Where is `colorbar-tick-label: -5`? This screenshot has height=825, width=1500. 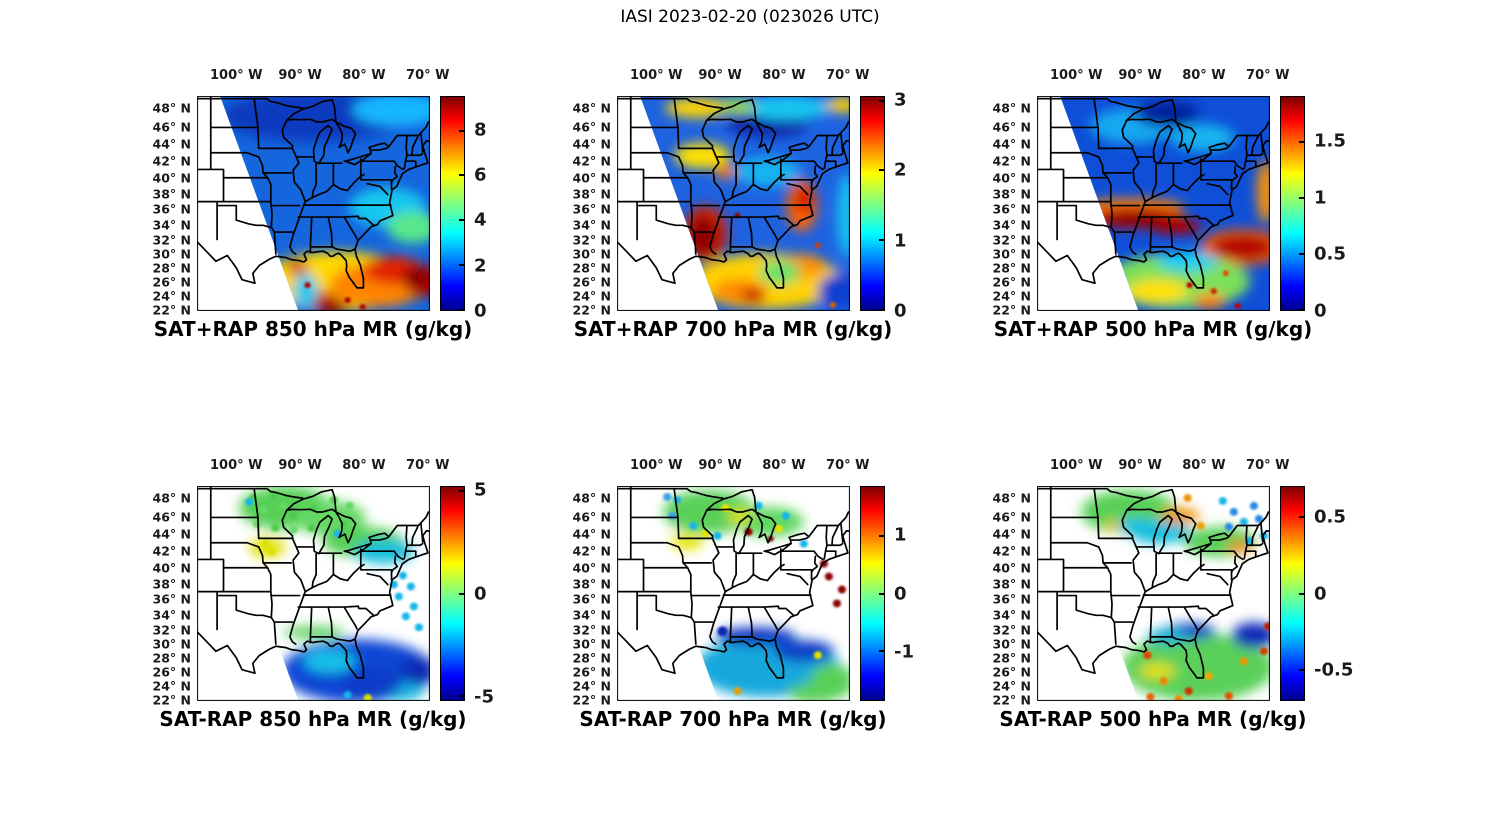
colorbar-tick-label: -5 is located at coordinates (484, 697).